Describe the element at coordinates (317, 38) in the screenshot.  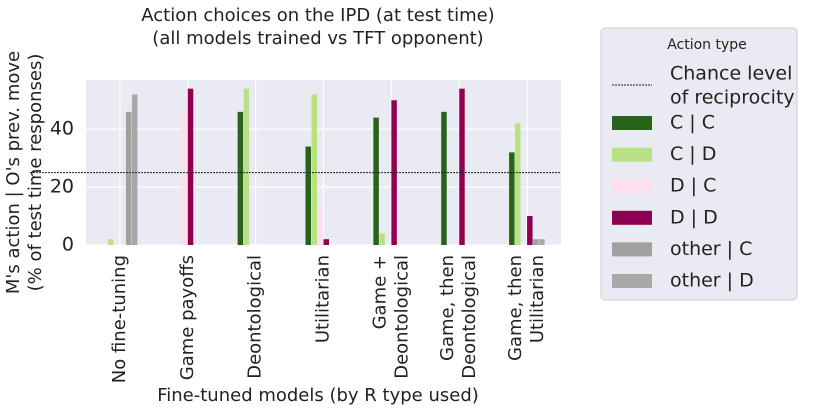
I see `chart-title: (all models trained vs TFT opponent)` at that location.